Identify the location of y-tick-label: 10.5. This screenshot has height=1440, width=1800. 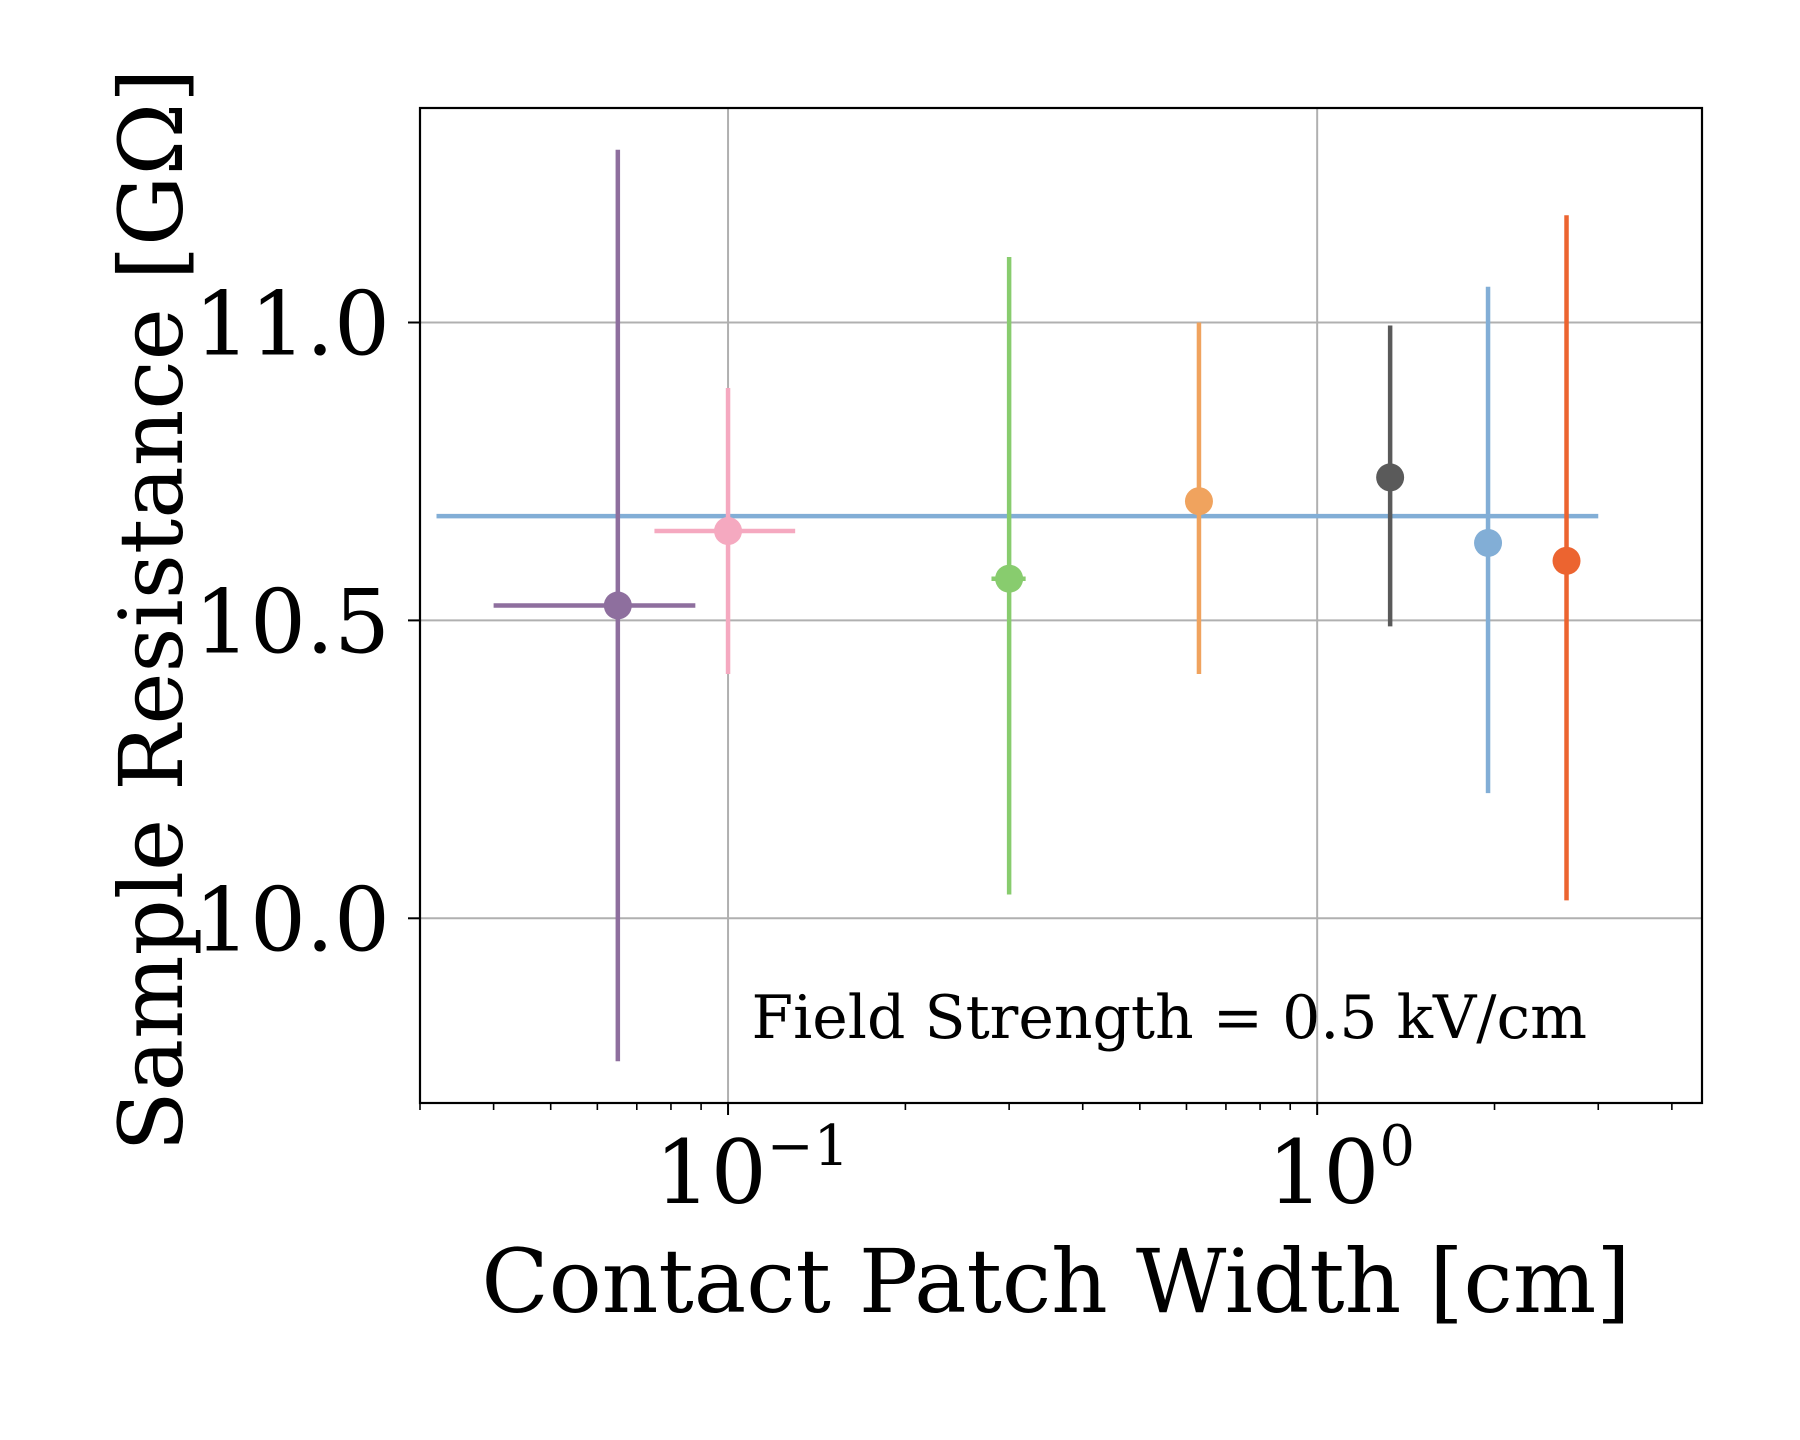
(292, 621).